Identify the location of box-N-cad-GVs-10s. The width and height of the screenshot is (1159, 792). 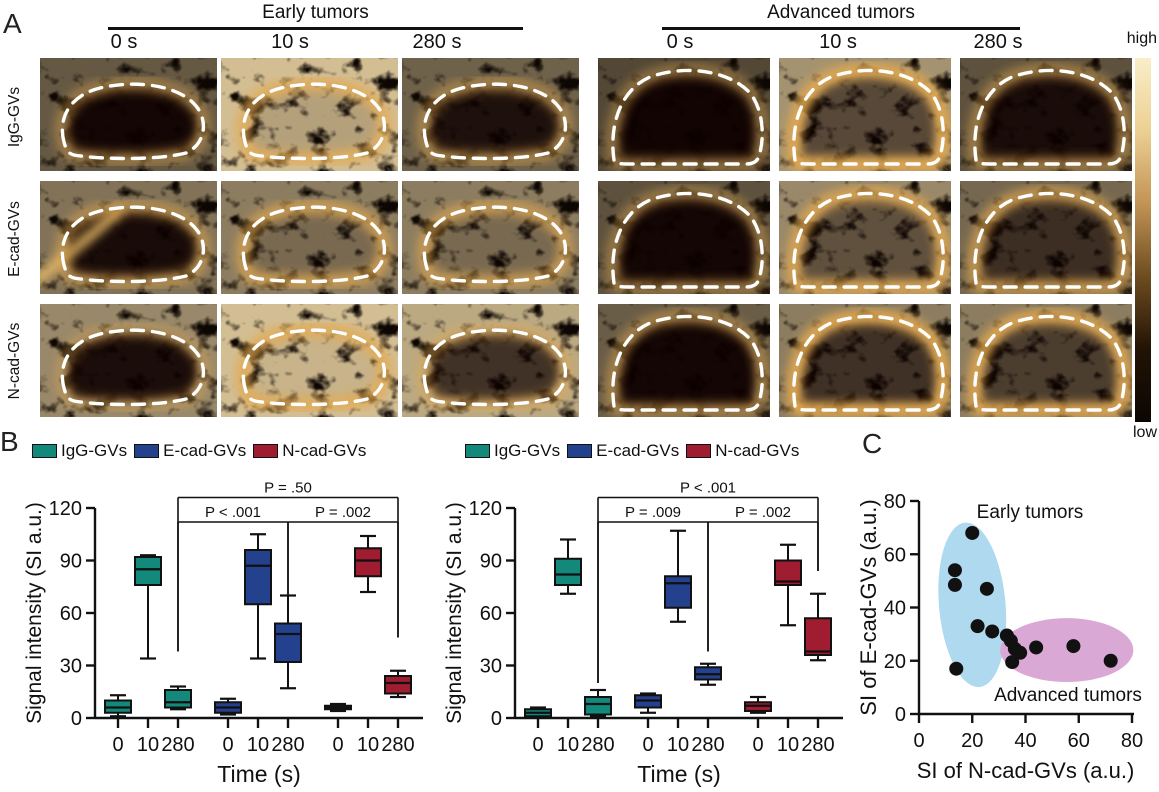
(368, 564).